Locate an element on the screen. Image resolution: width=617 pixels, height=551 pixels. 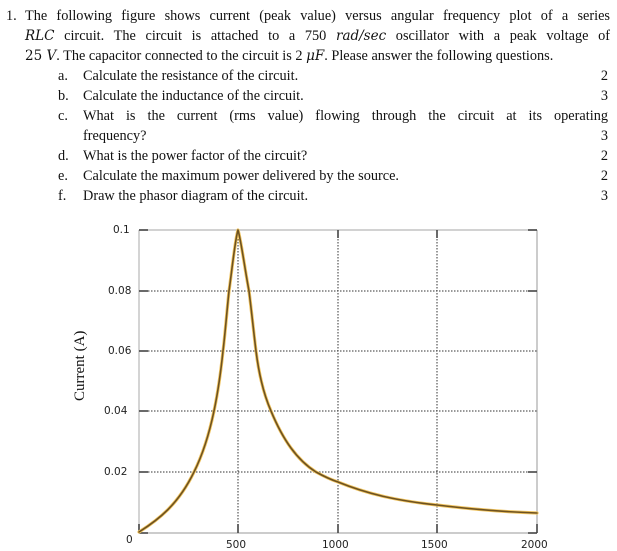
origin-tick-label: 0 is located at coordinates (129, 540).